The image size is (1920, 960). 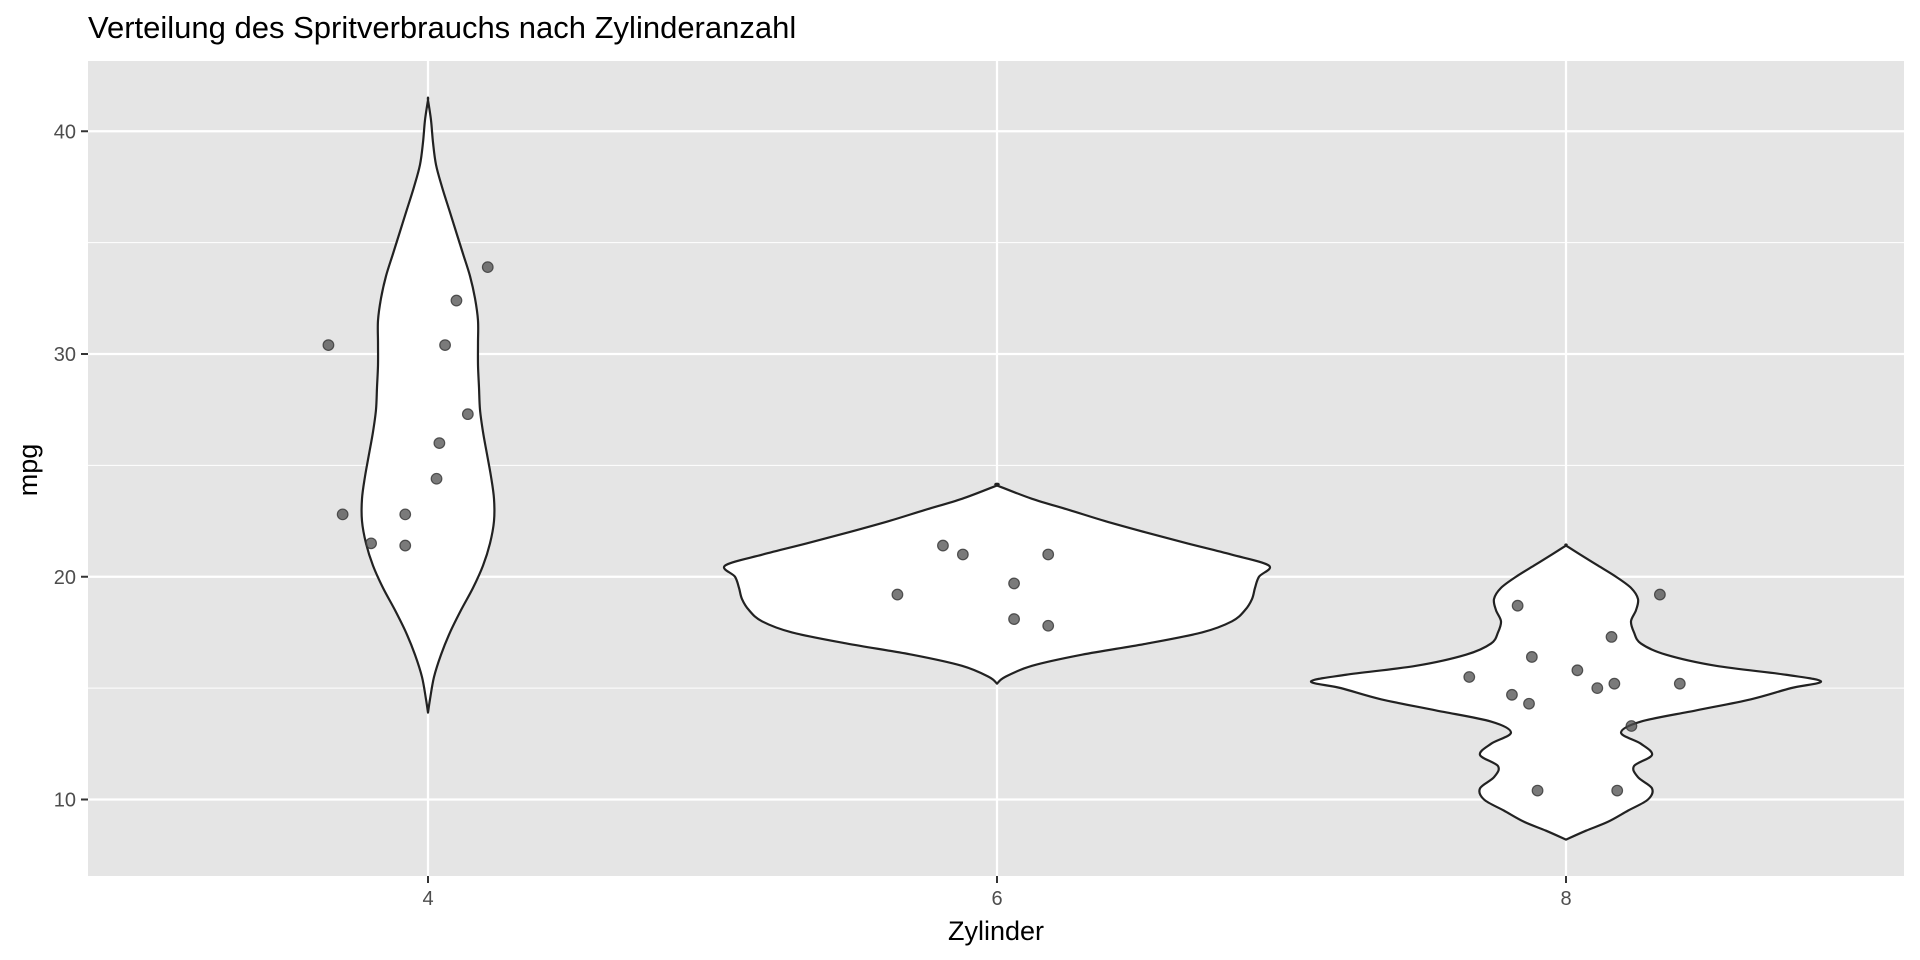 I want to click on x-axis-title: Zylinder, so click(x=996, y=931).